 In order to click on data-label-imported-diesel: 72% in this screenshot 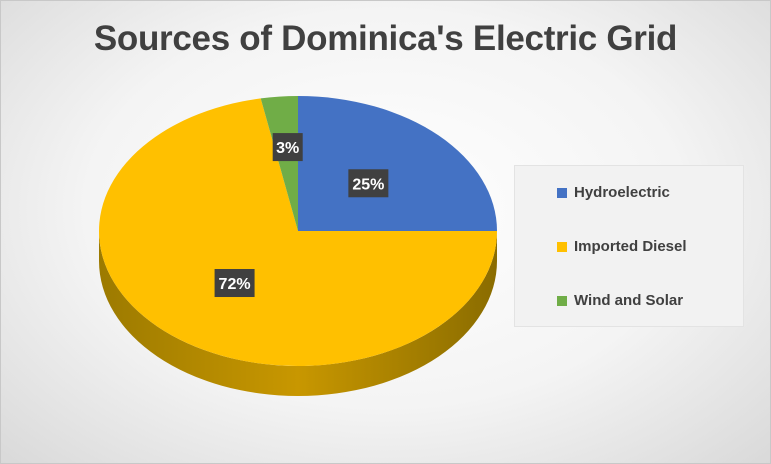, I will do `click(234, 283)`.